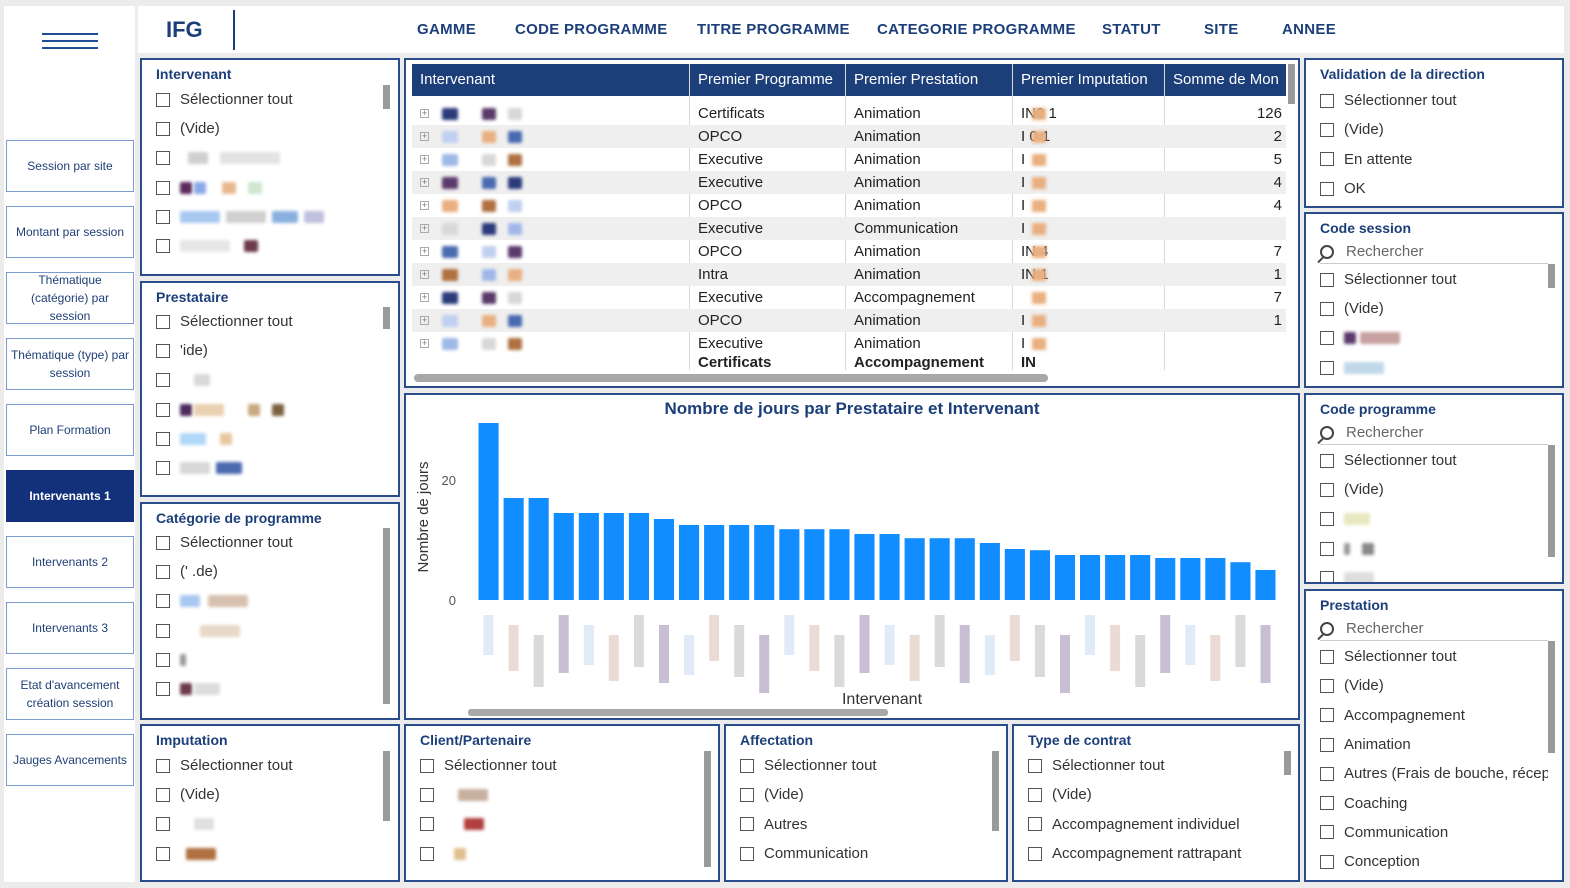  Describe the element at coordinates (1434, 433) in the screenshot. I see `search-box: Rechercher` at that location.